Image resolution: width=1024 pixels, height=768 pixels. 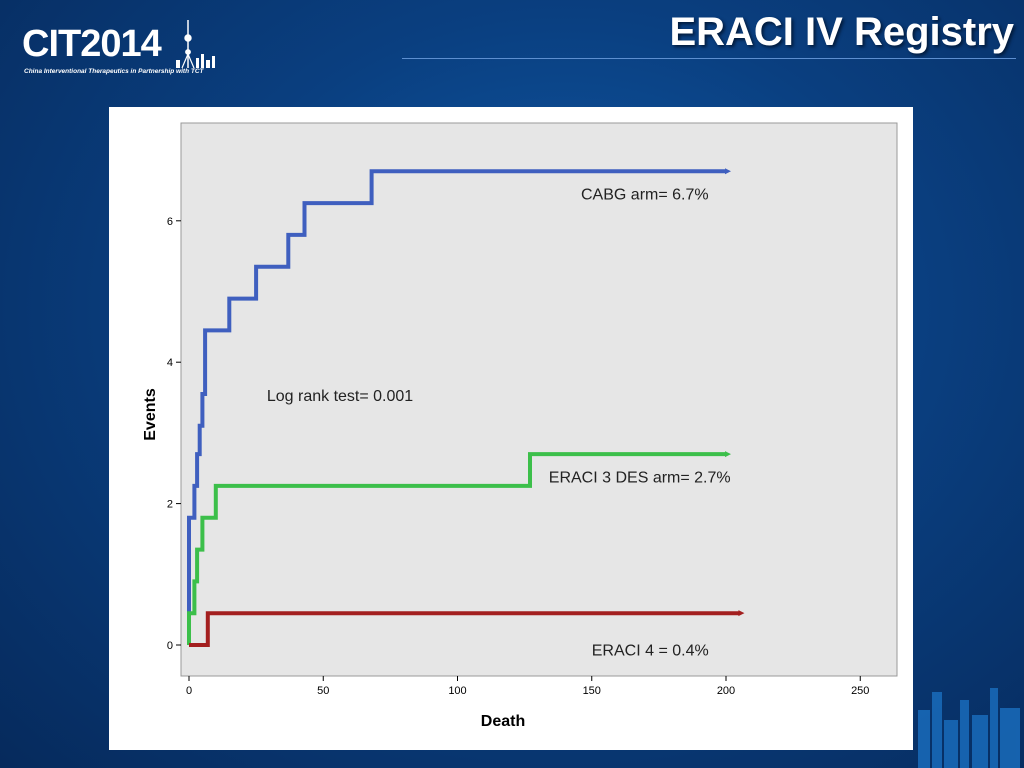 I want to click on x-axis-title: Death, so click(x=503, y=721).